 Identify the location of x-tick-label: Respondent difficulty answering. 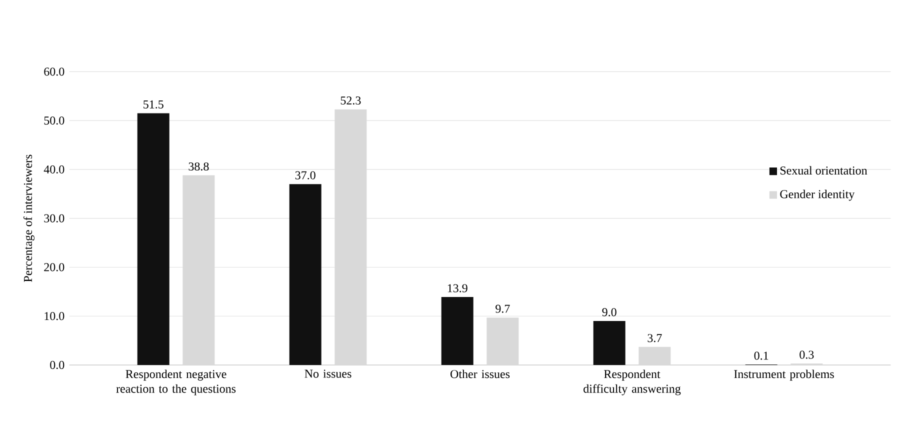
(632, 383).